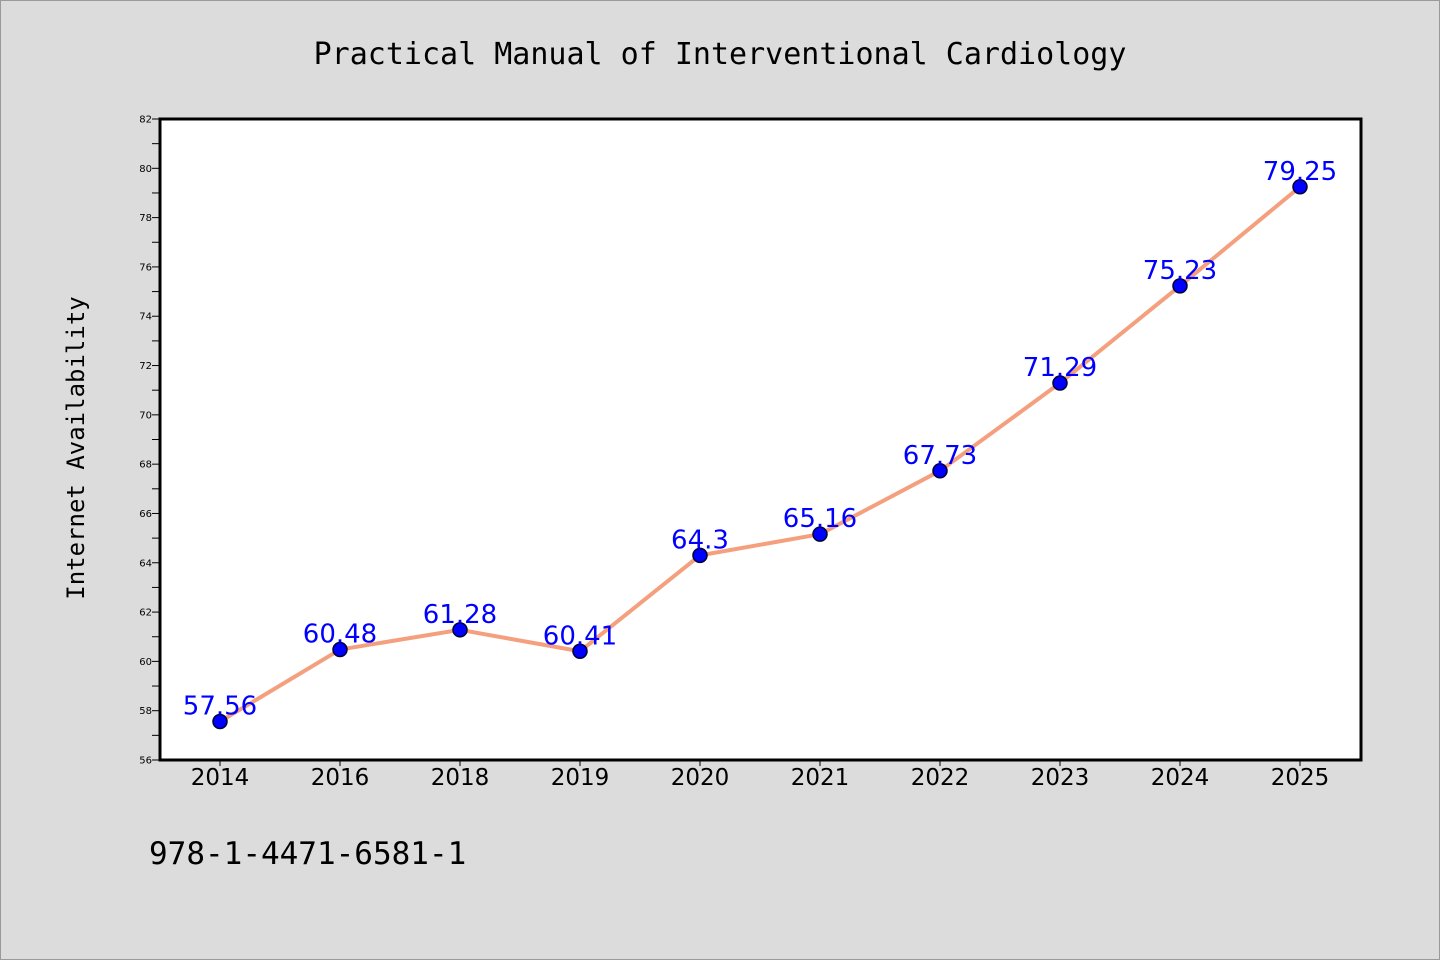 The width and height of the screenshot is (1440, 960). I want to click on data-label: 79.25, so click(1300, 172).